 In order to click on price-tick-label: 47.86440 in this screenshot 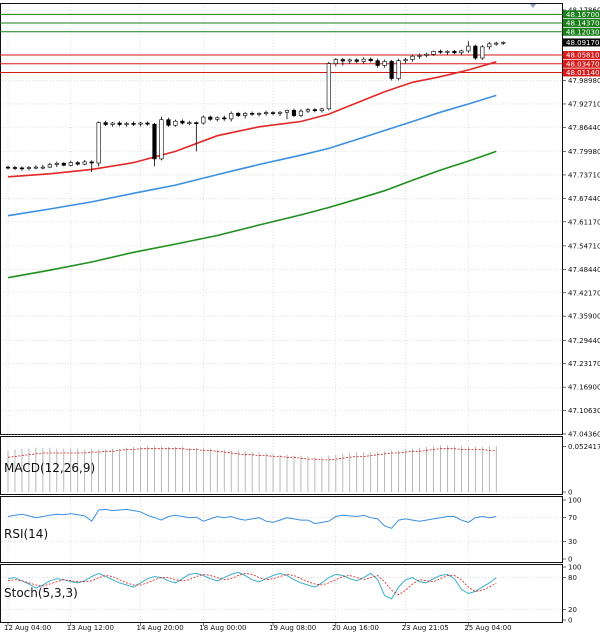, I will do `click(584, 128)`.